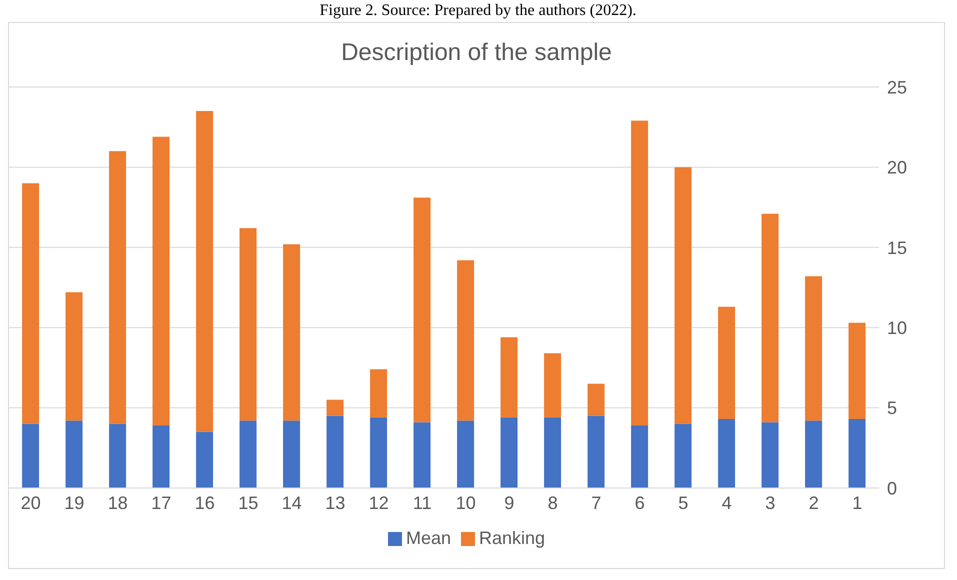 The image size is (957, 580). I want to click on x-tick-label: 5, so click(683, 502).